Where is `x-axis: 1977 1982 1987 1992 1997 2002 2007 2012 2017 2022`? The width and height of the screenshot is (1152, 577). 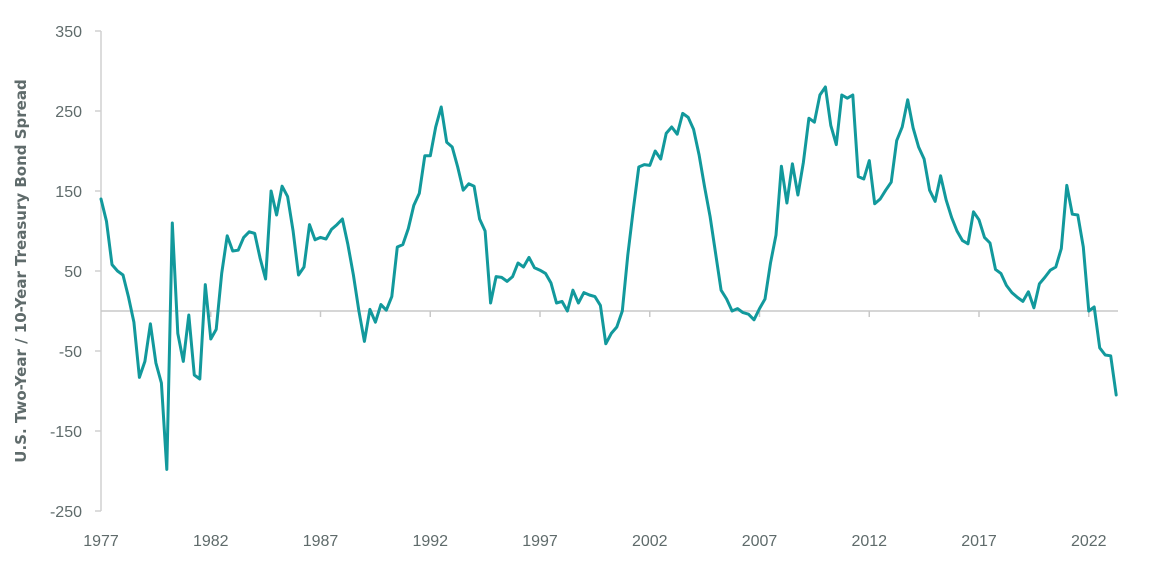 x-axis: 1977 1982 1987 1992 1997 2002 2007 2012 2017 2022 is located at coordinates (594, 541).